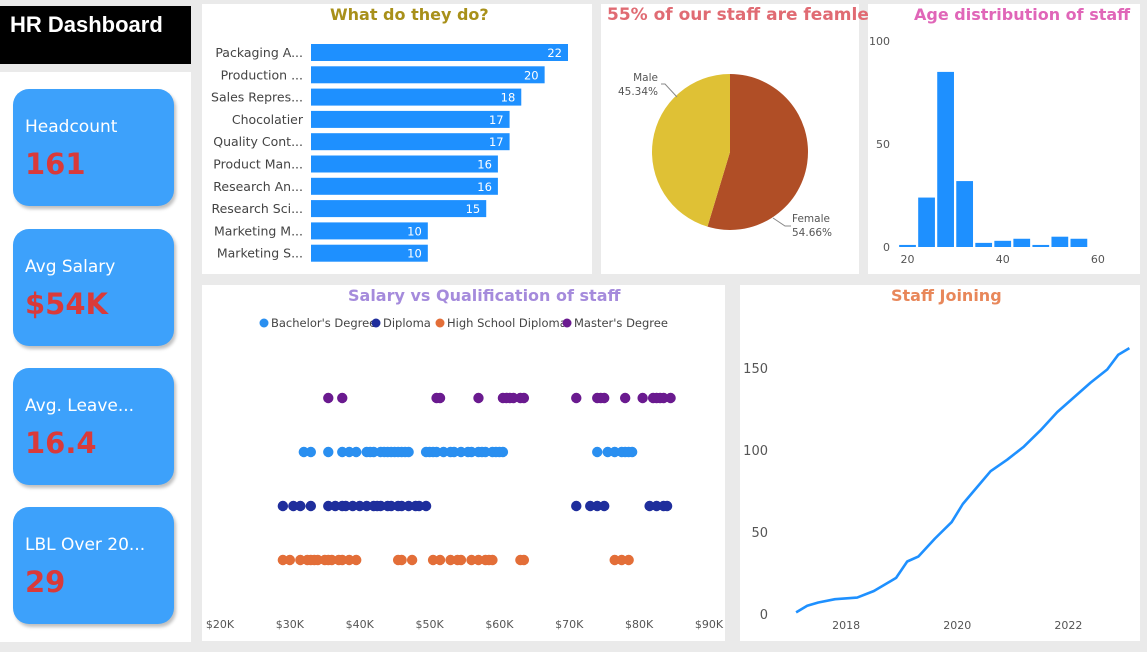  I want to click on x-tick-label: 40, so click(1003, 259).